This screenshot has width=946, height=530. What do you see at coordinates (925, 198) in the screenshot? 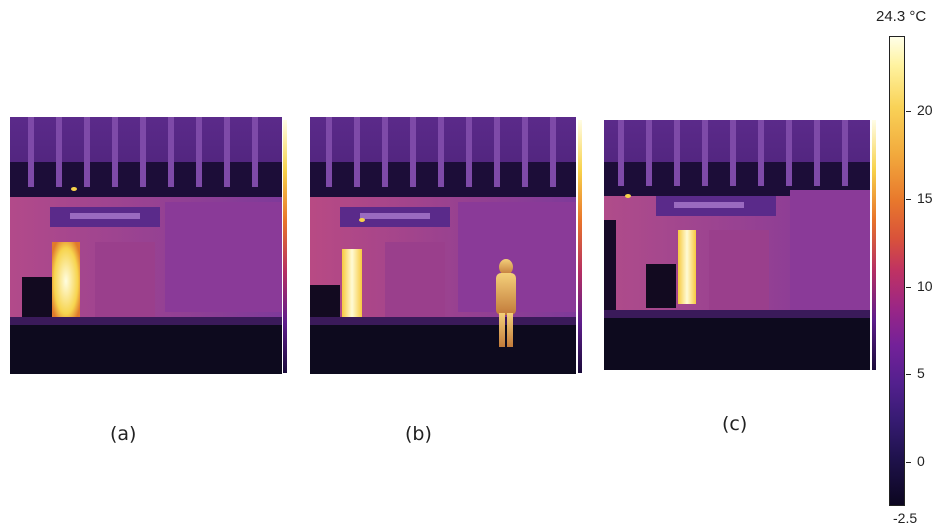
I see `scale-tick-label: 15` at bounding box center [925, 198].